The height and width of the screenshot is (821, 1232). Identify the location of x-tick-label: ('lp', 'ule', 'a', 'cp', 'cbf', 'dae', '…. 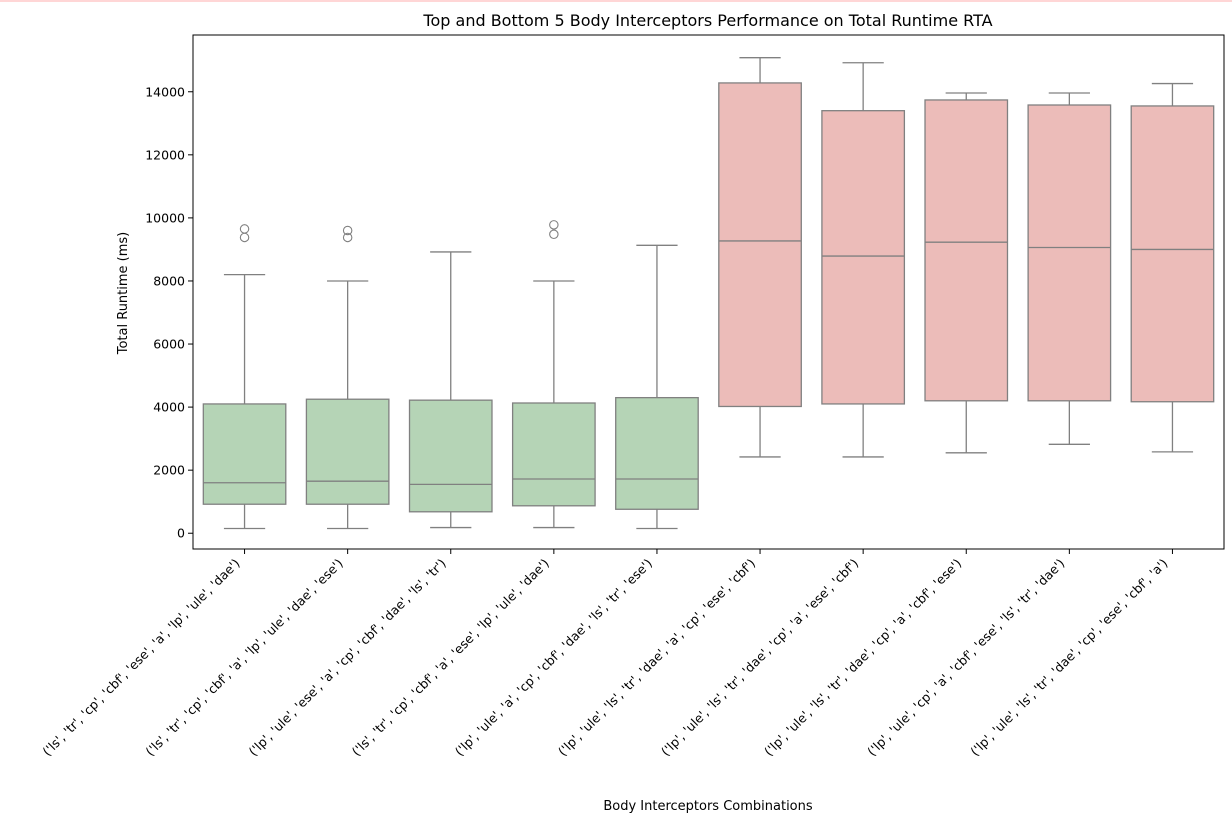
(553, 657).